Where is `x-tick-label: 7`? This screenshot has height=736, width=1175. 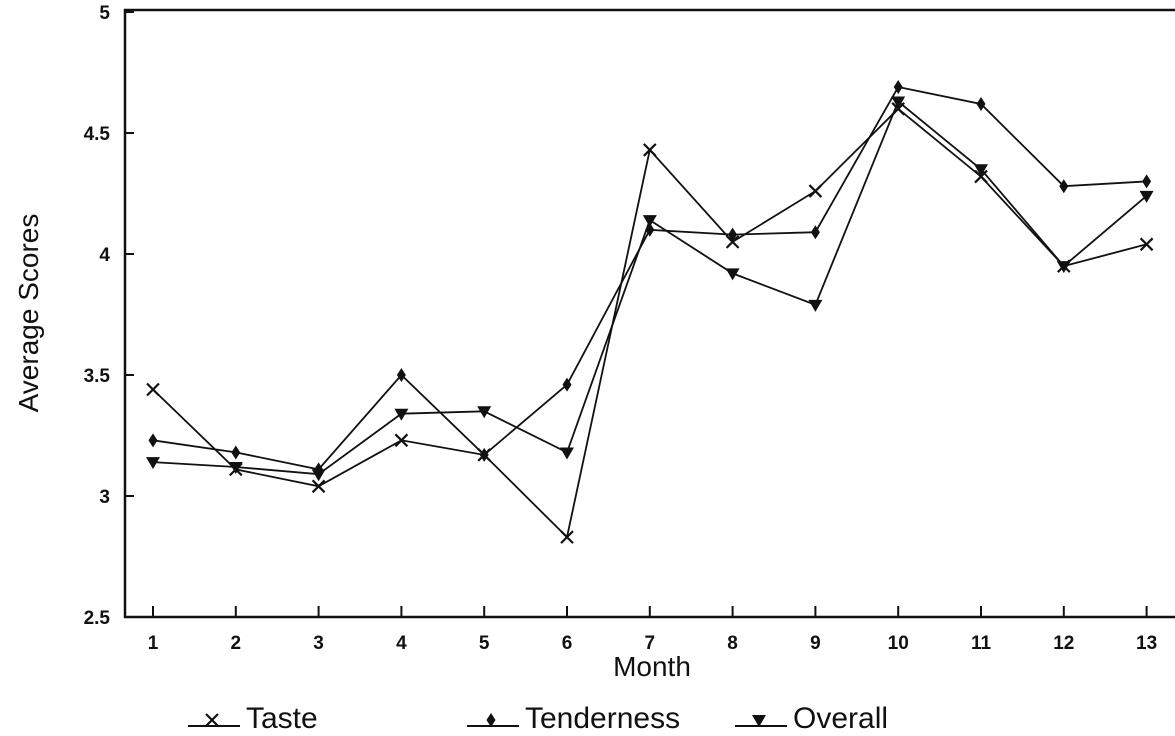
x-tick-label: 7 is located at coordinates (650, 643).